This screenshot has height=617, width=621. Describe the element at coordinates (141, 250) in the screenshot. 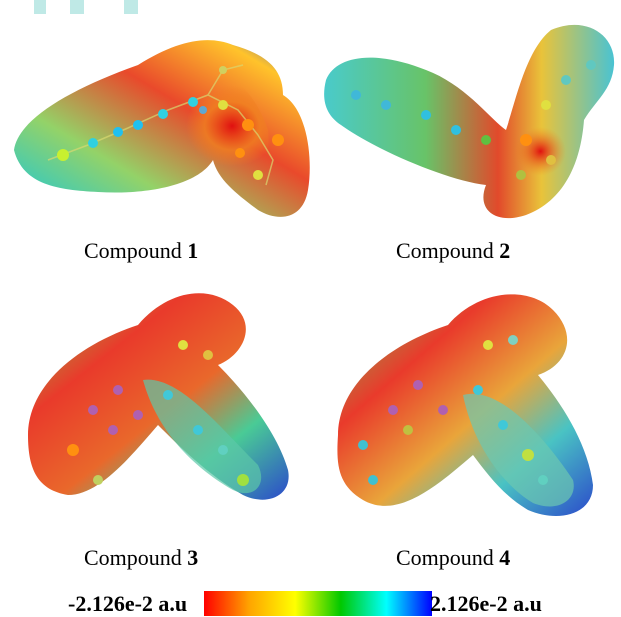

I see `caption-compound-1: Compound 1` at that location.